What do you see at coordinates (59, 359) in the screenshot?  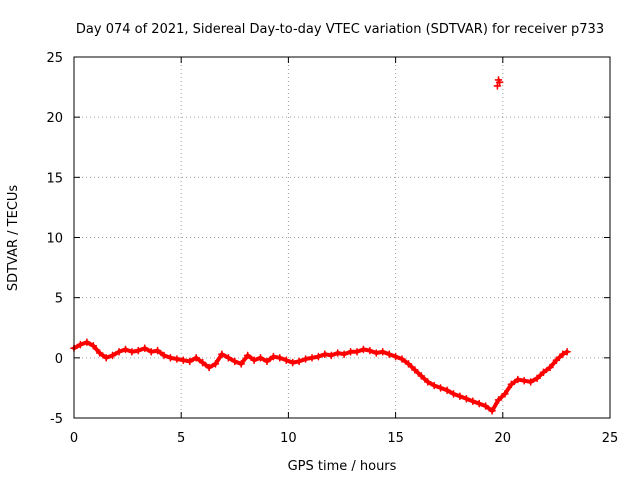 I see `y-tick-label: 0` at bounding box center [59, 359].